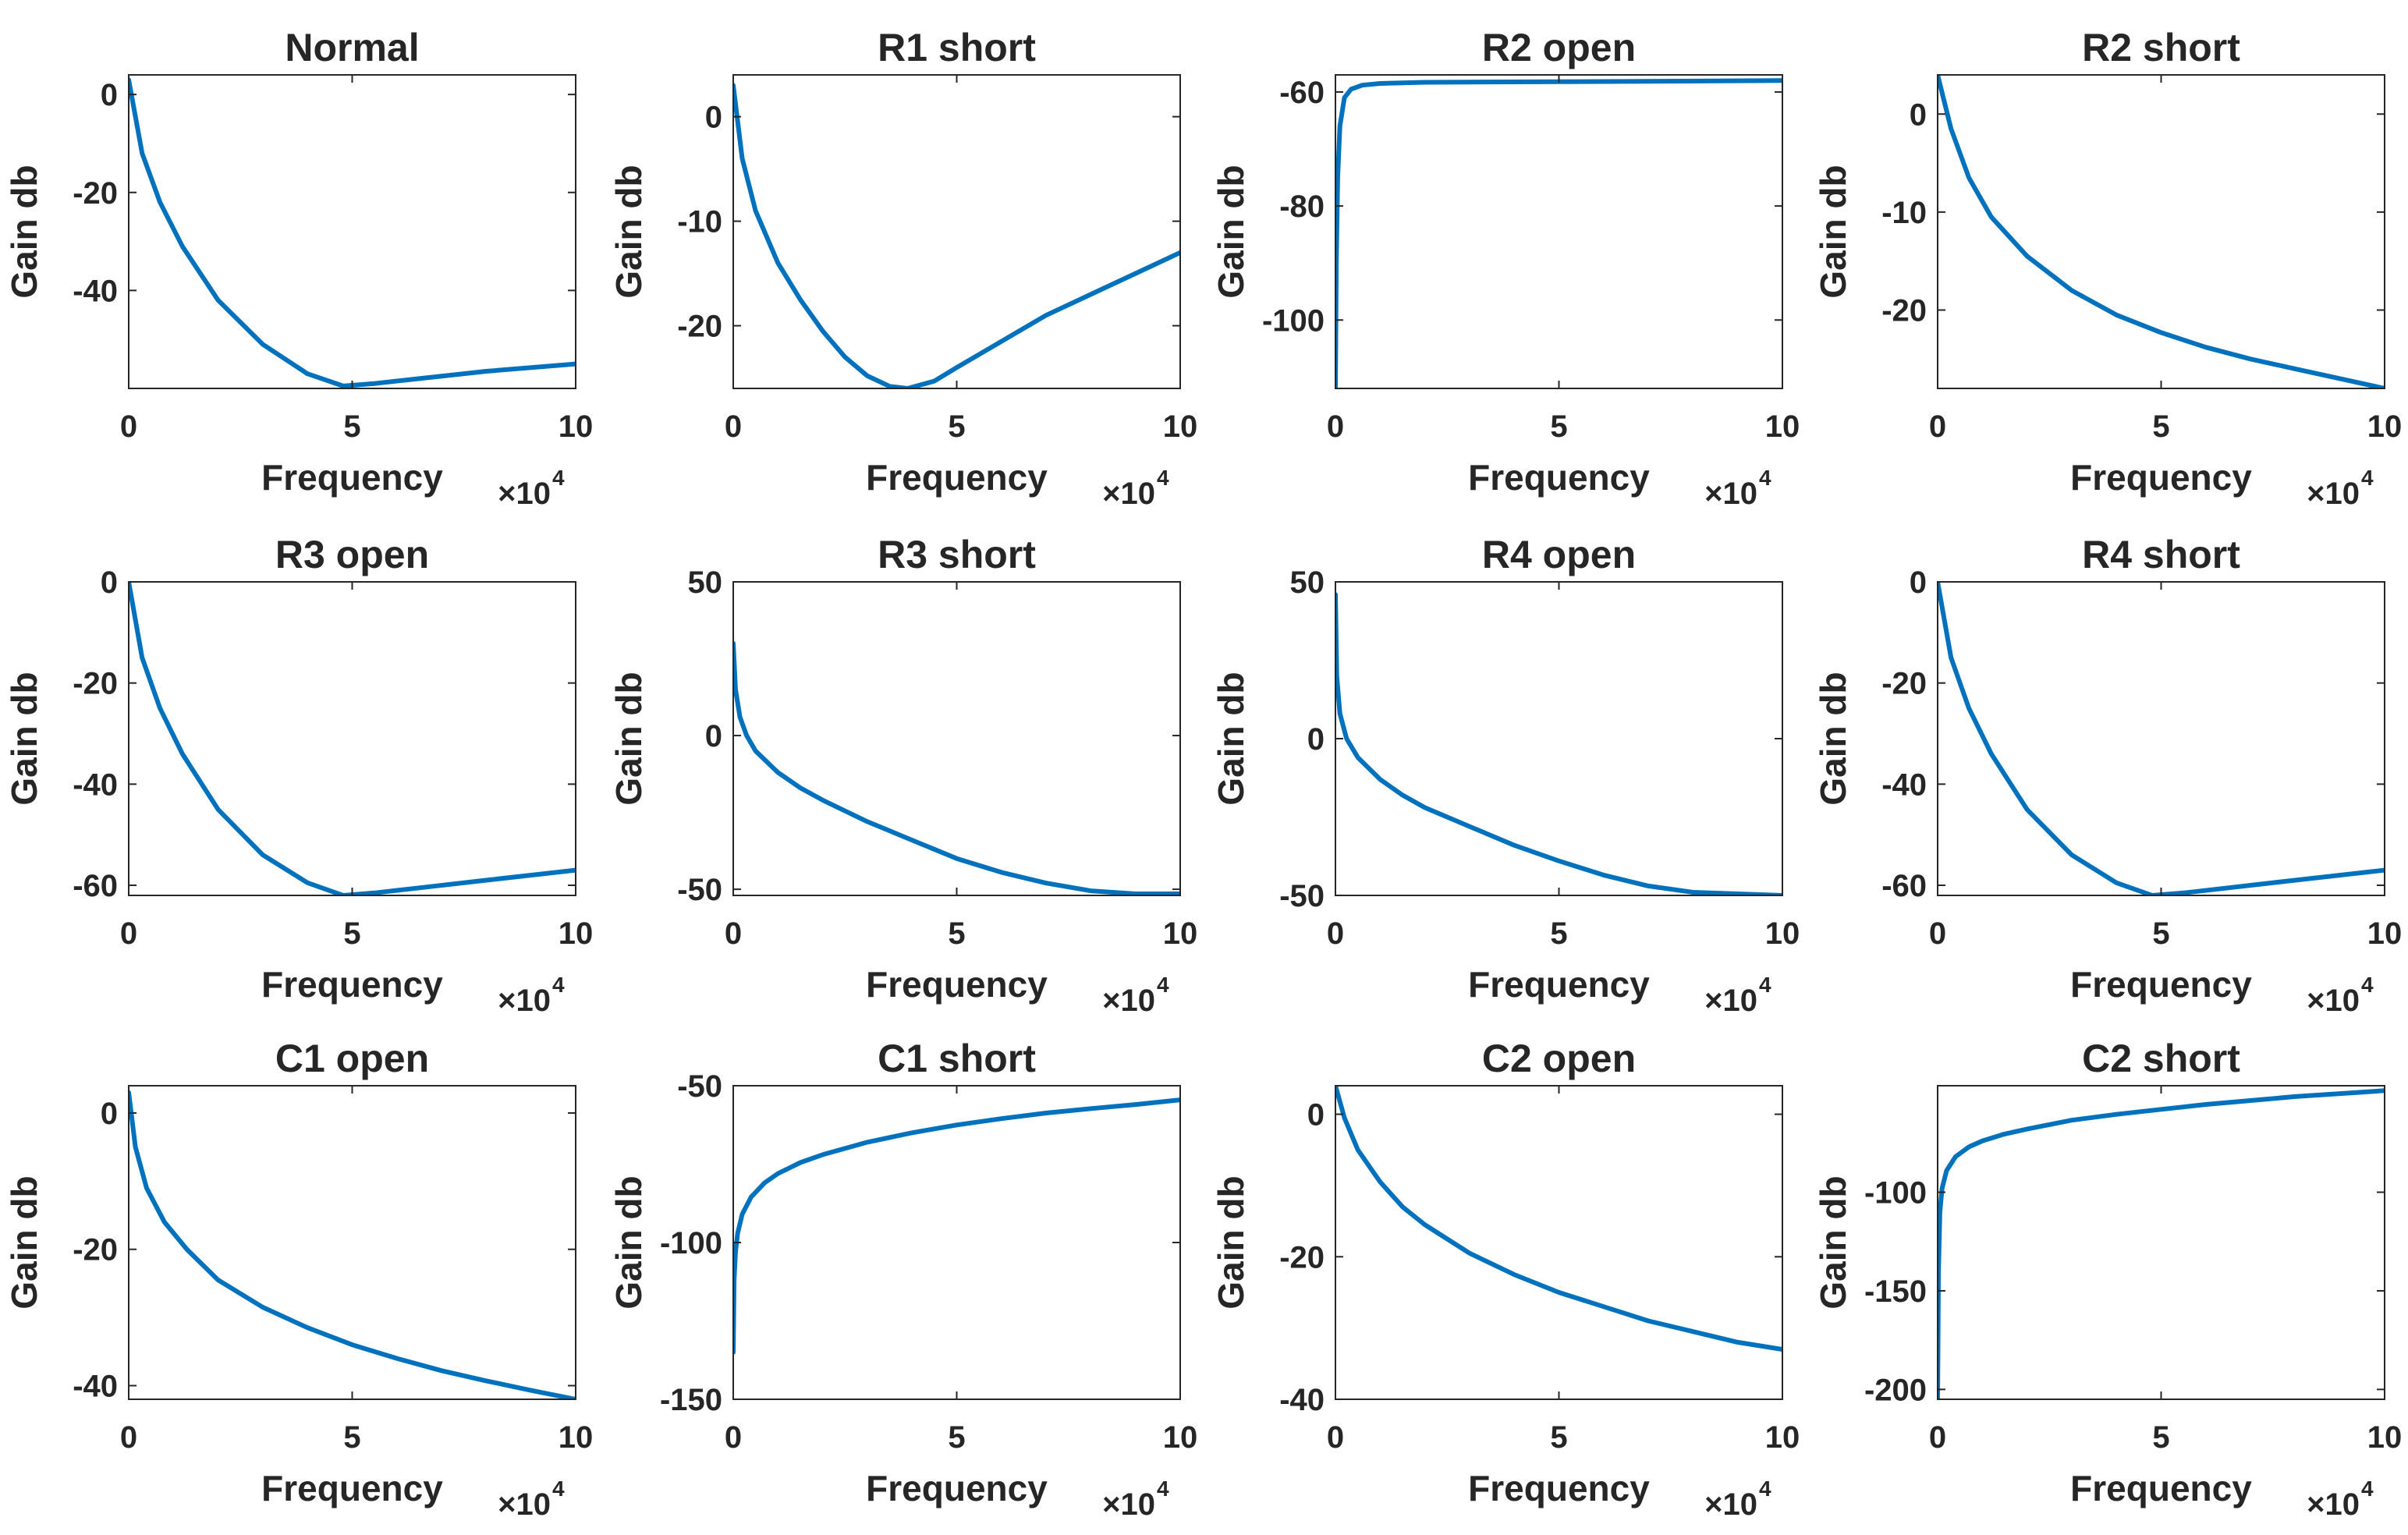  I want to click on plot-title: C1 short, so click(957, 1059).